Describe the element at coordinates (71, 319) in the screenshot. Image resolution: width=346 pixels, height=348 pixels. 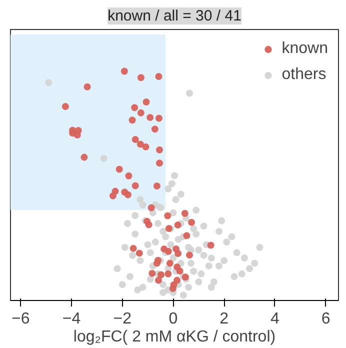
I see `x-tick-label: −4` at that location.